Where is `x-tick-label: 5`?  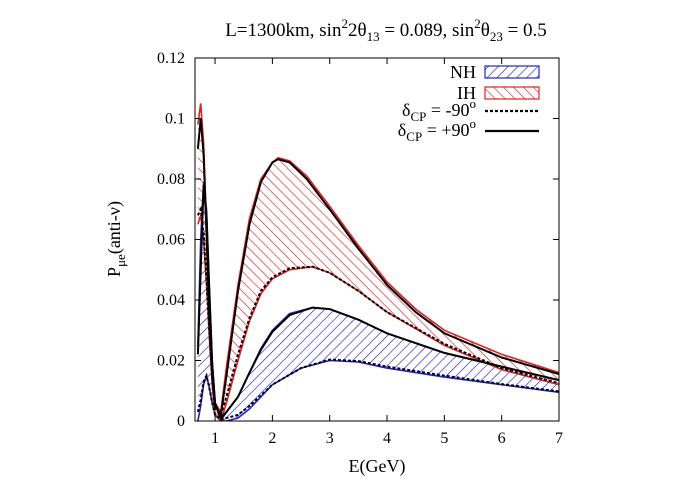
x-tick-label: 5 is located at coordinates (444, 438).